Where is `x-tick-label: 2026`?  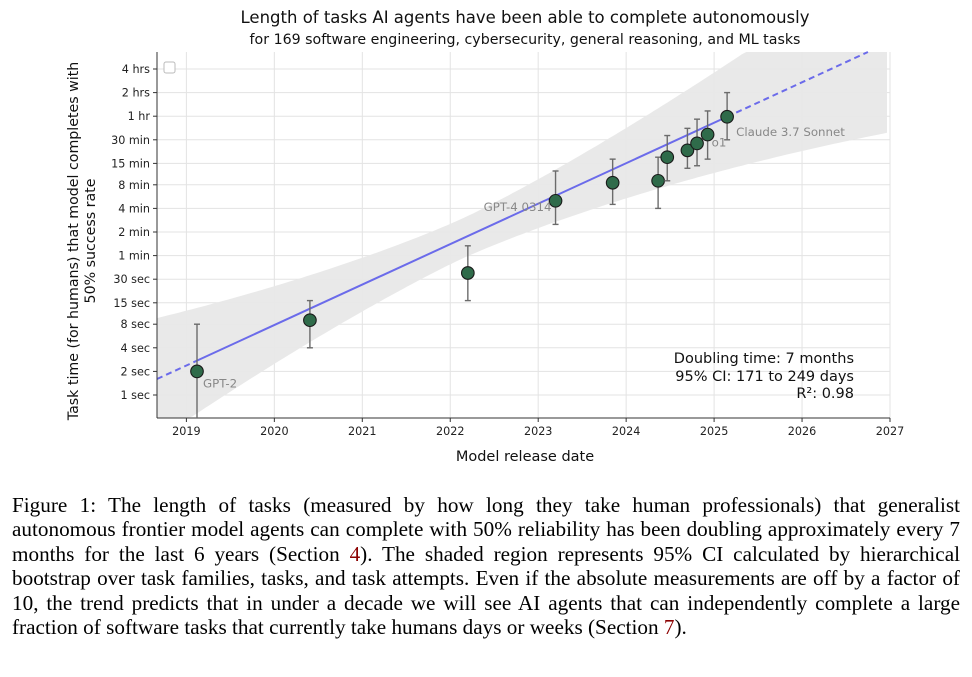 x-tick-label: 2026 is located at coordinates (802, 431).